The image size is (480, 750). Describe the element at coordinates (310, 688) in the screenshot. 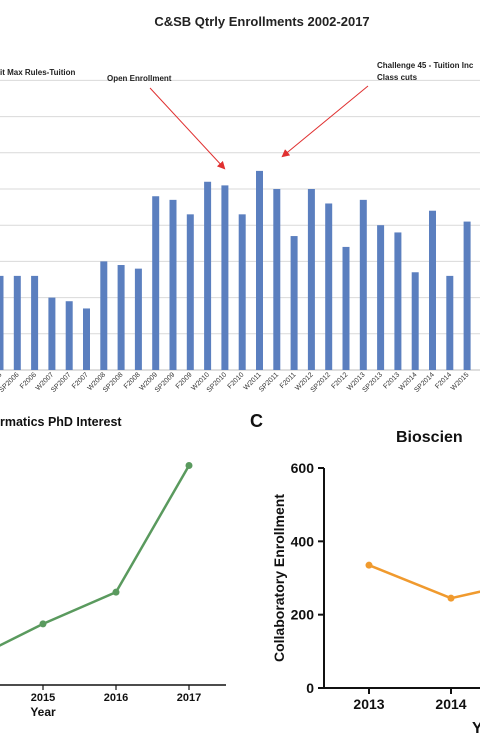

I see `bio-y-tick-label: 0` at that location.